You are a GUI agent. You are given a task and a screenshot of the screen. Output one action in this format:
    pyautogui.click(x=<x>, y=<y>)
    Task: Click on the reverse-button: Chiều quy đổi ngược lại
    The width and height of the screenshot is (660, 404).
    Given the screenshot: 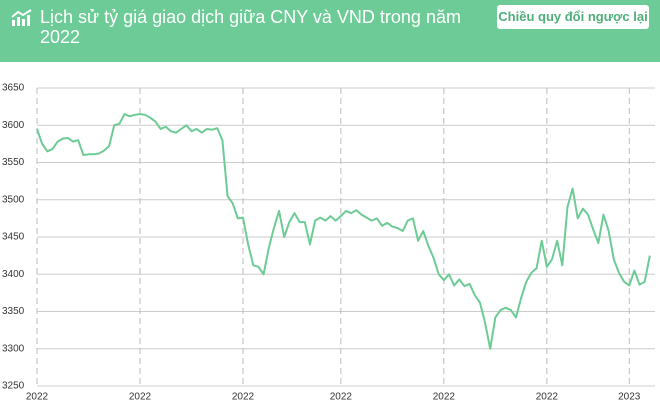 What is the action you would take?
    pyautogui.click(x=573, y=17)
    